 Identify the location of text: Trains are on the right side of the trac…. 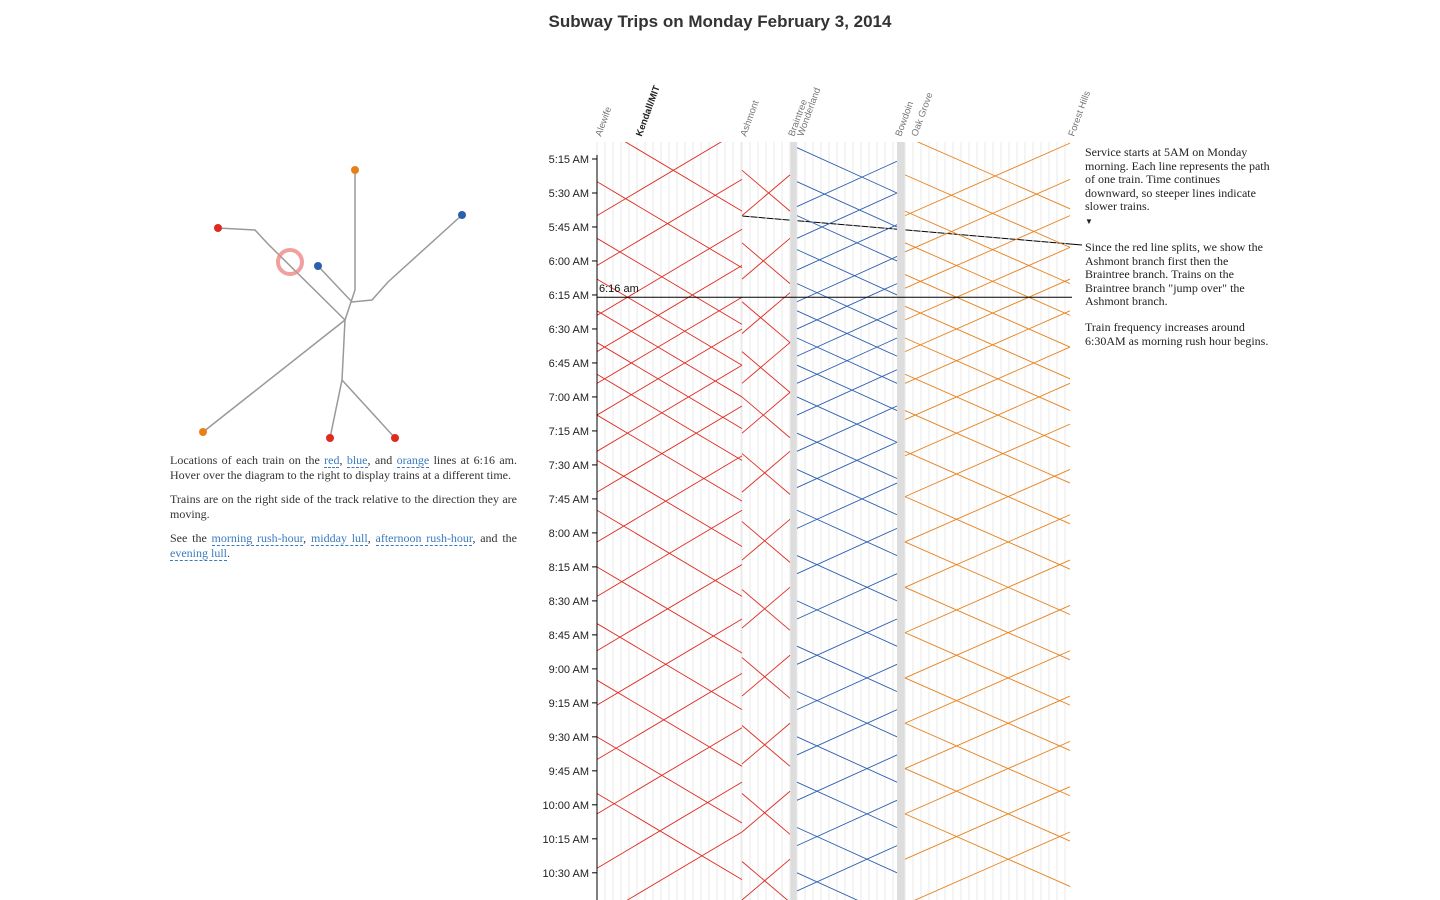
(343, 506).